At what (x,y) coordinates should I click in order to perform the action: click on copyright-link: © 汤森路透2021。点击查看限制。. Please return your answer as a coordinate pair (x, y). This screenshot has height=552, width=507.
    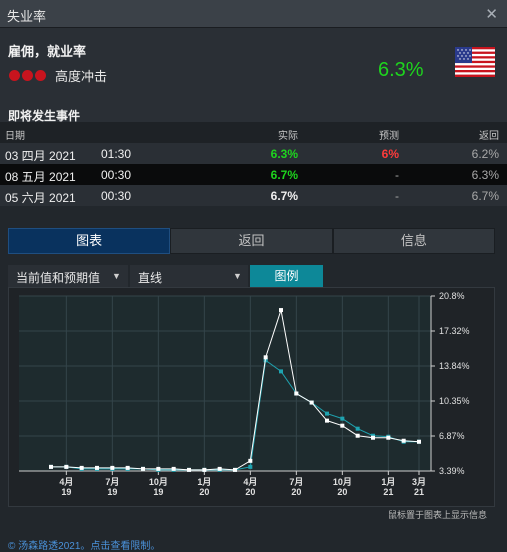
    Looking at the image, I should click on (84, 546).